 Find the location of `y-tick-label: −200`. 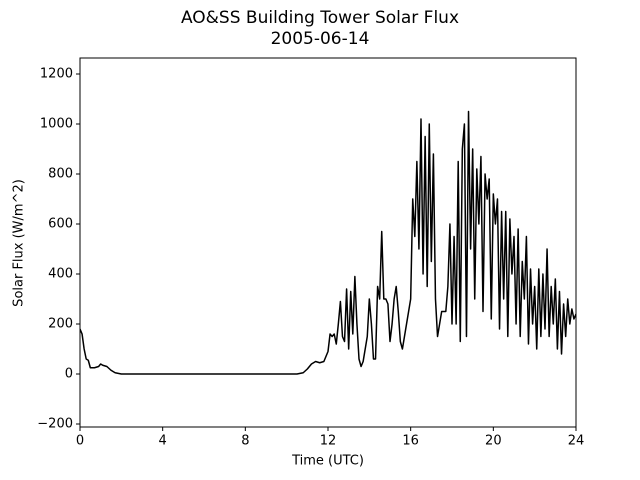

y-tick-label: −200 is located at coordinates (55, 424).